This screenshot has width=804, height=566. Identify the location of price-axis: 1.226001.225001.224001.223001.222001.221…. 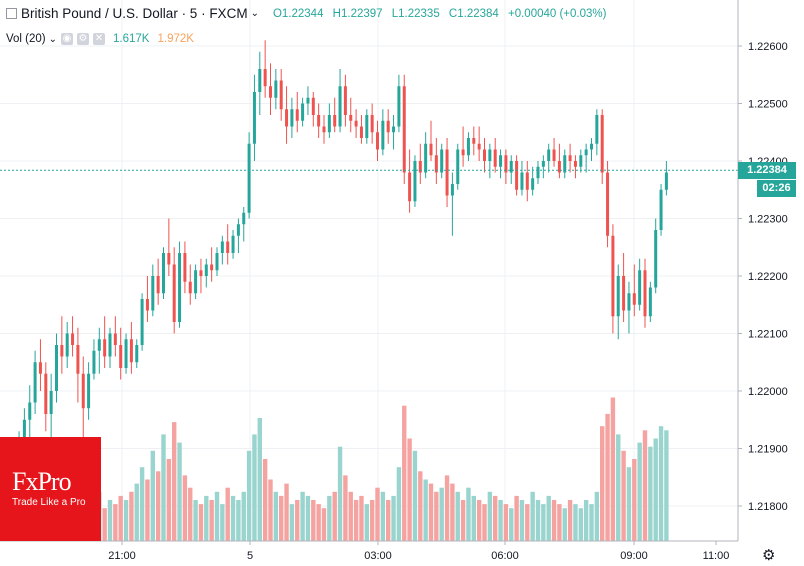
(762, 270).